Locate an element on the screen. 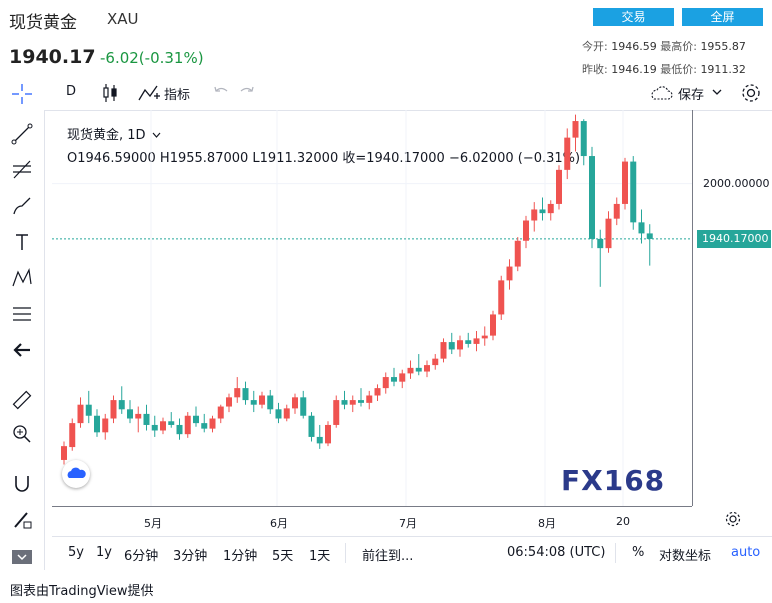 This screenshot has height=603, width=772. trendline-icon is located at coordinates (22, 134).